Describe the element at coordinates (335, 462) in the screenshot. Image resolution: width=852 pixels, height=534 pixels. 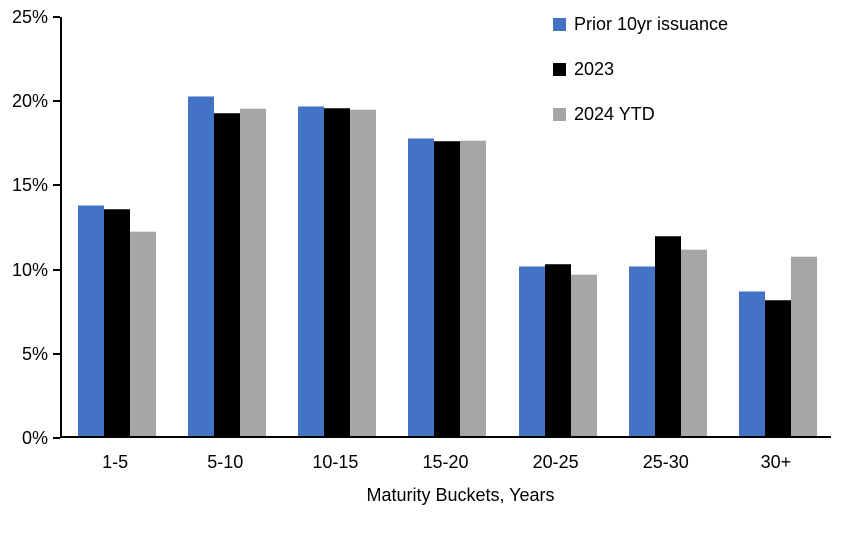
I see `x-tick-label-10-15: 10-15` at that location.